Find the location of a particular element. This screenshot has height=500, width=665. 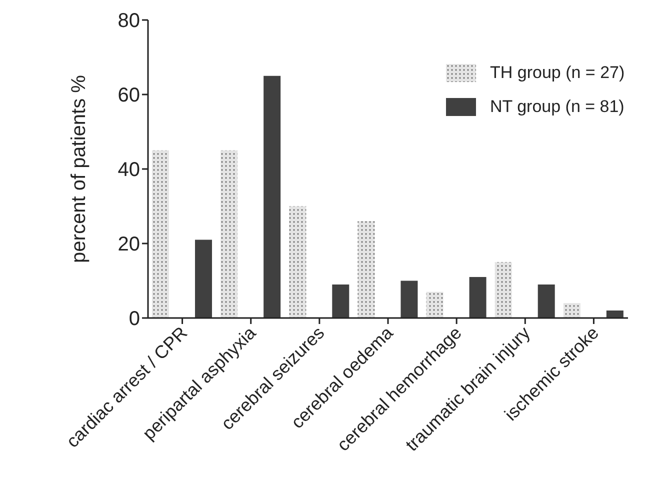

y-tick-label: 20 is located at coordinates (129, 245).